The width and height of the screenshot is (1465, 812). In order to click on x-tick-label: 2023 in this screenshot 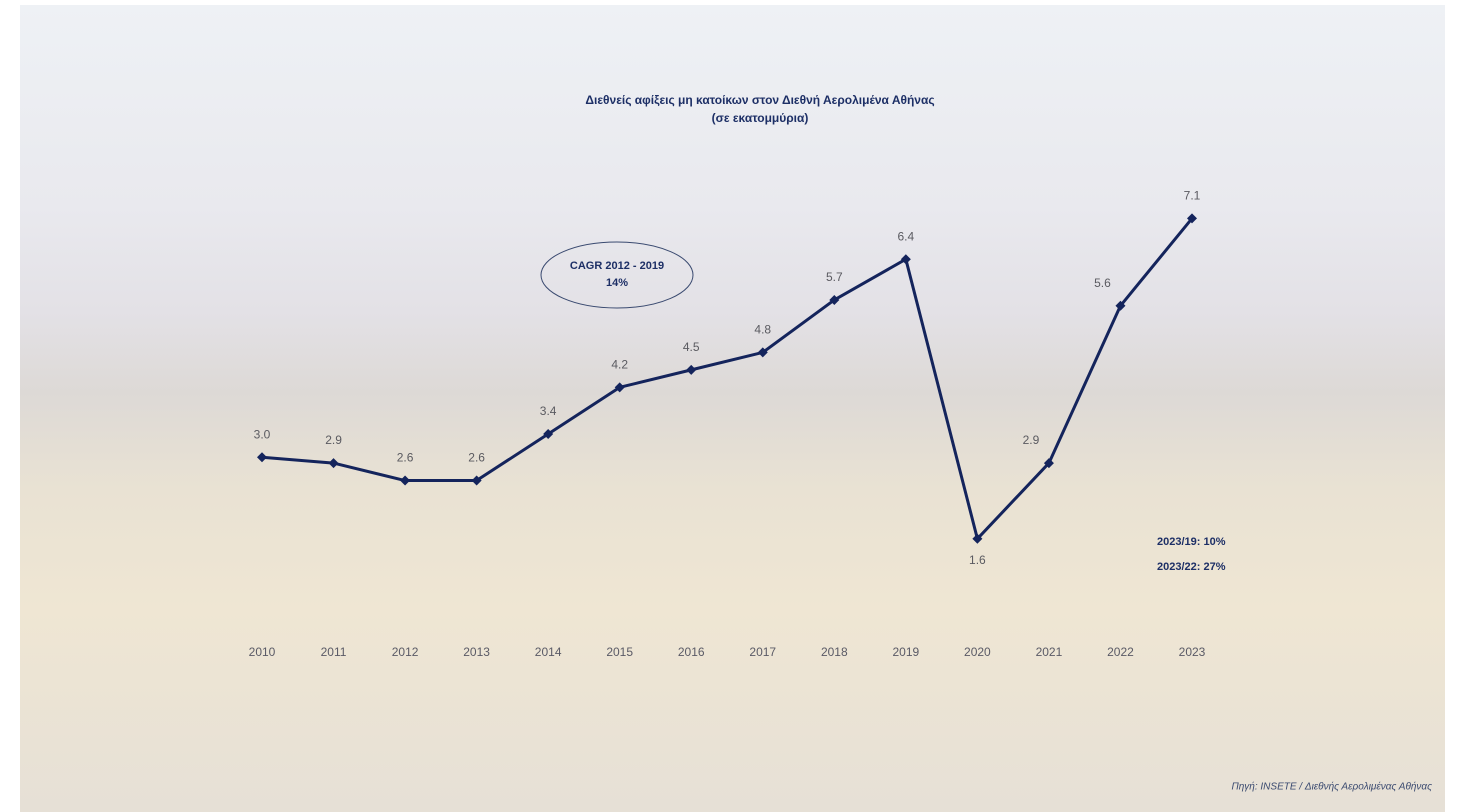, I will do `click(1192, 652)`.